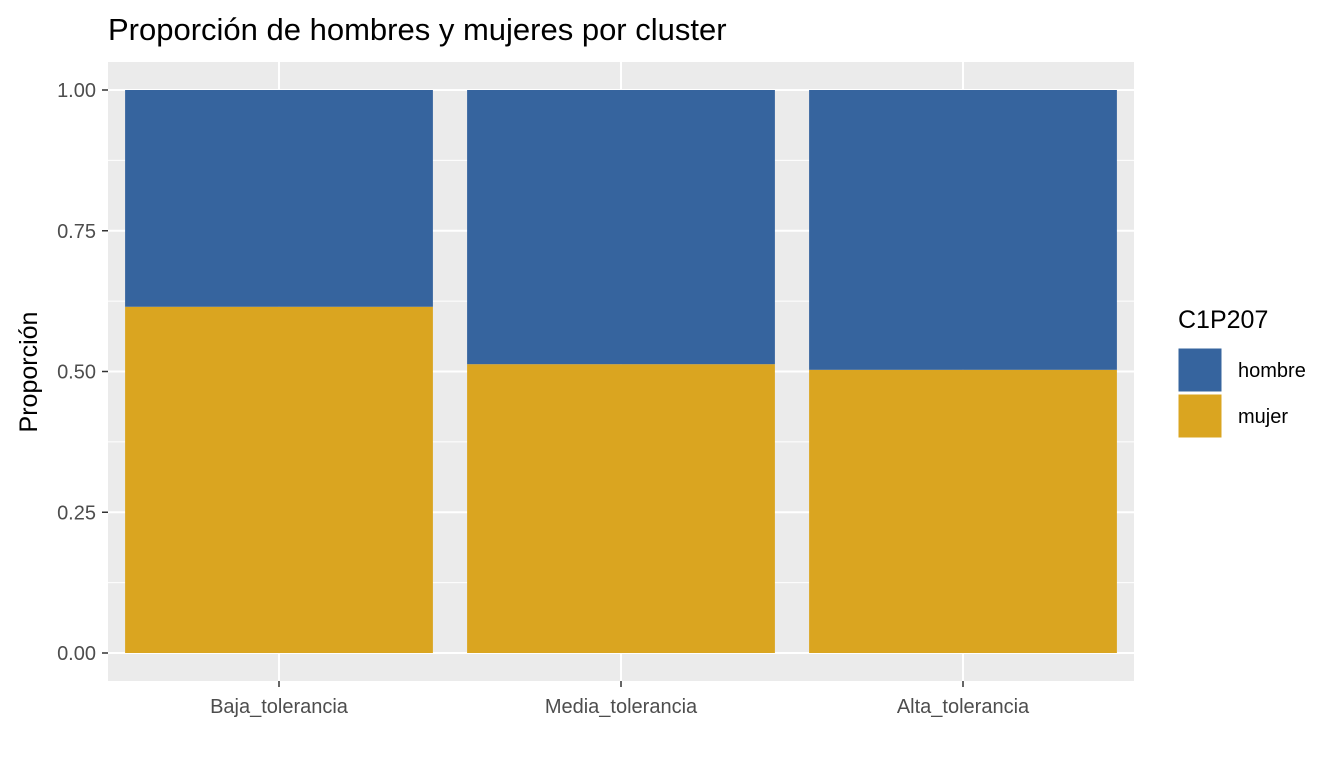 This screenshot has height=768, width=1344. I want to click on bar-mujer-Baja_tolerancia, so click(279, 479).